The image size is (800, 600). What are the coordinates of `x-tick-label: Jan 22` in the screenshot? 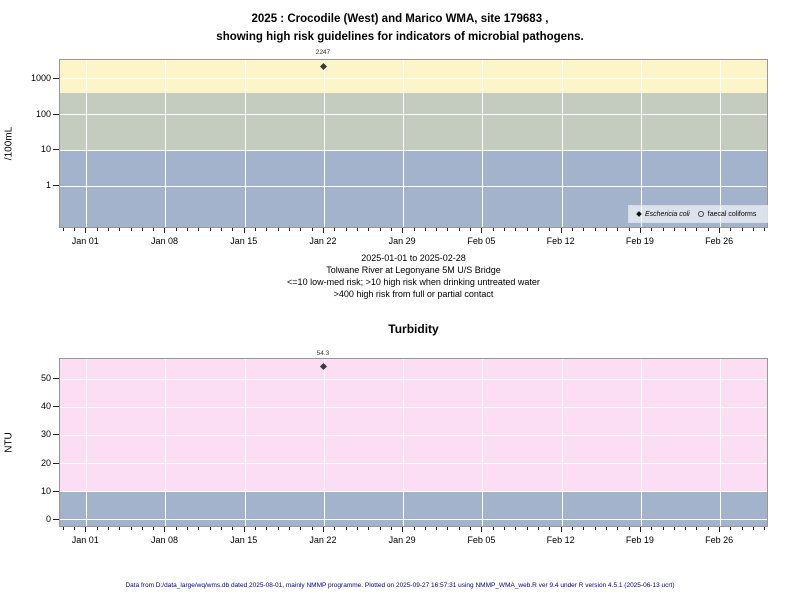 It's located at (323, 241).